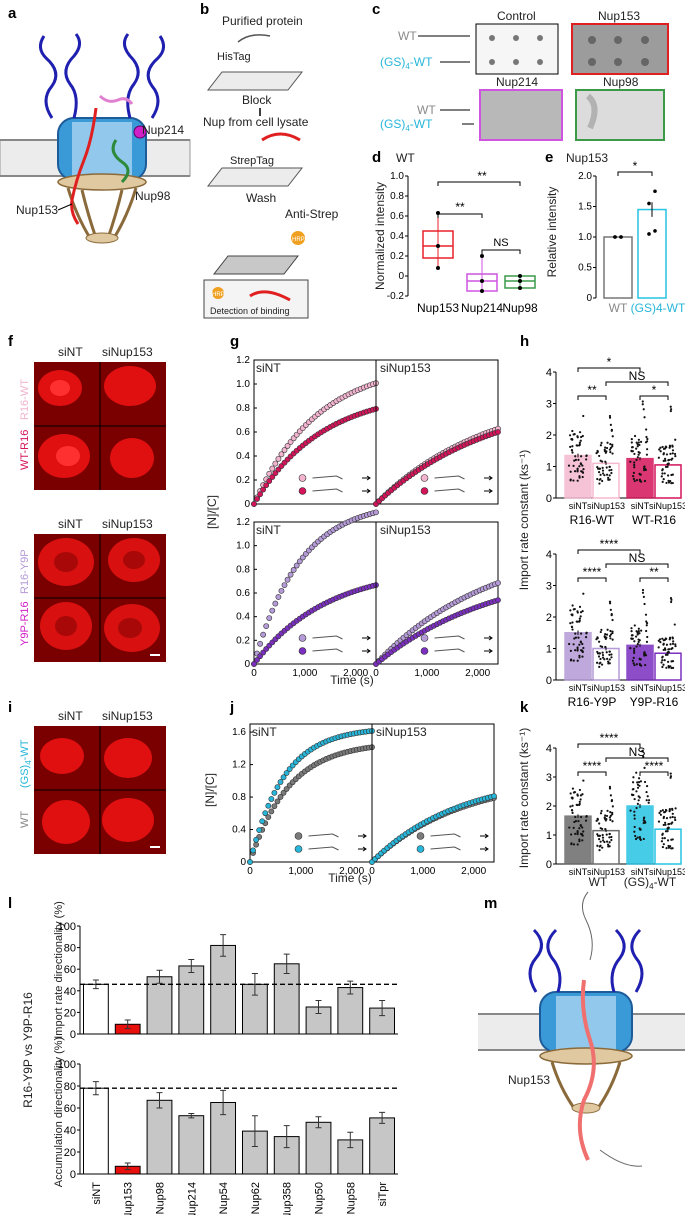  I want to click on h-top-xtick-0: siNT, so click(578, 506).